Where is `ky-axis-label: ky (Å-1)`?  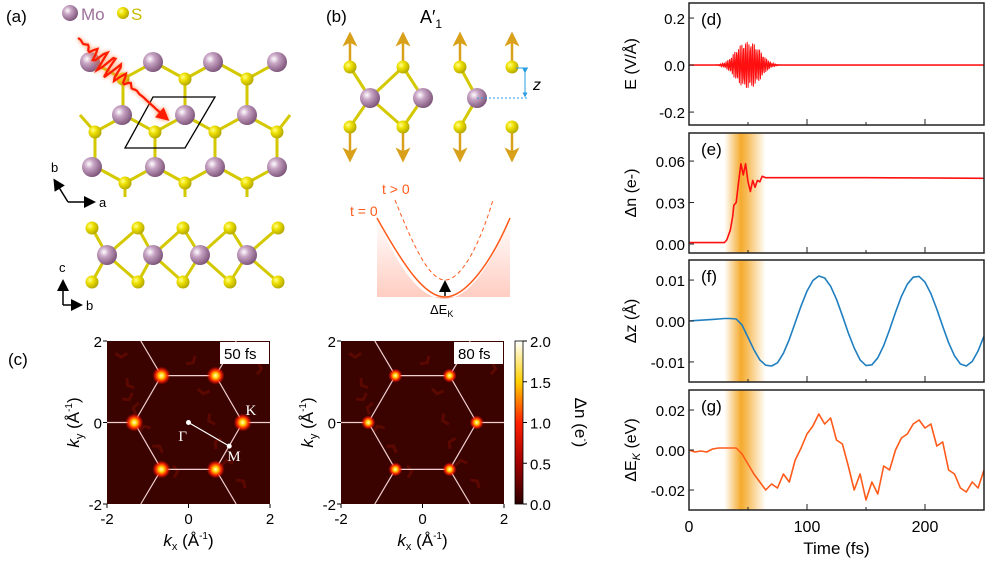
ky-axis-label: ky (Å-1) is located at coordinates (75, 422).